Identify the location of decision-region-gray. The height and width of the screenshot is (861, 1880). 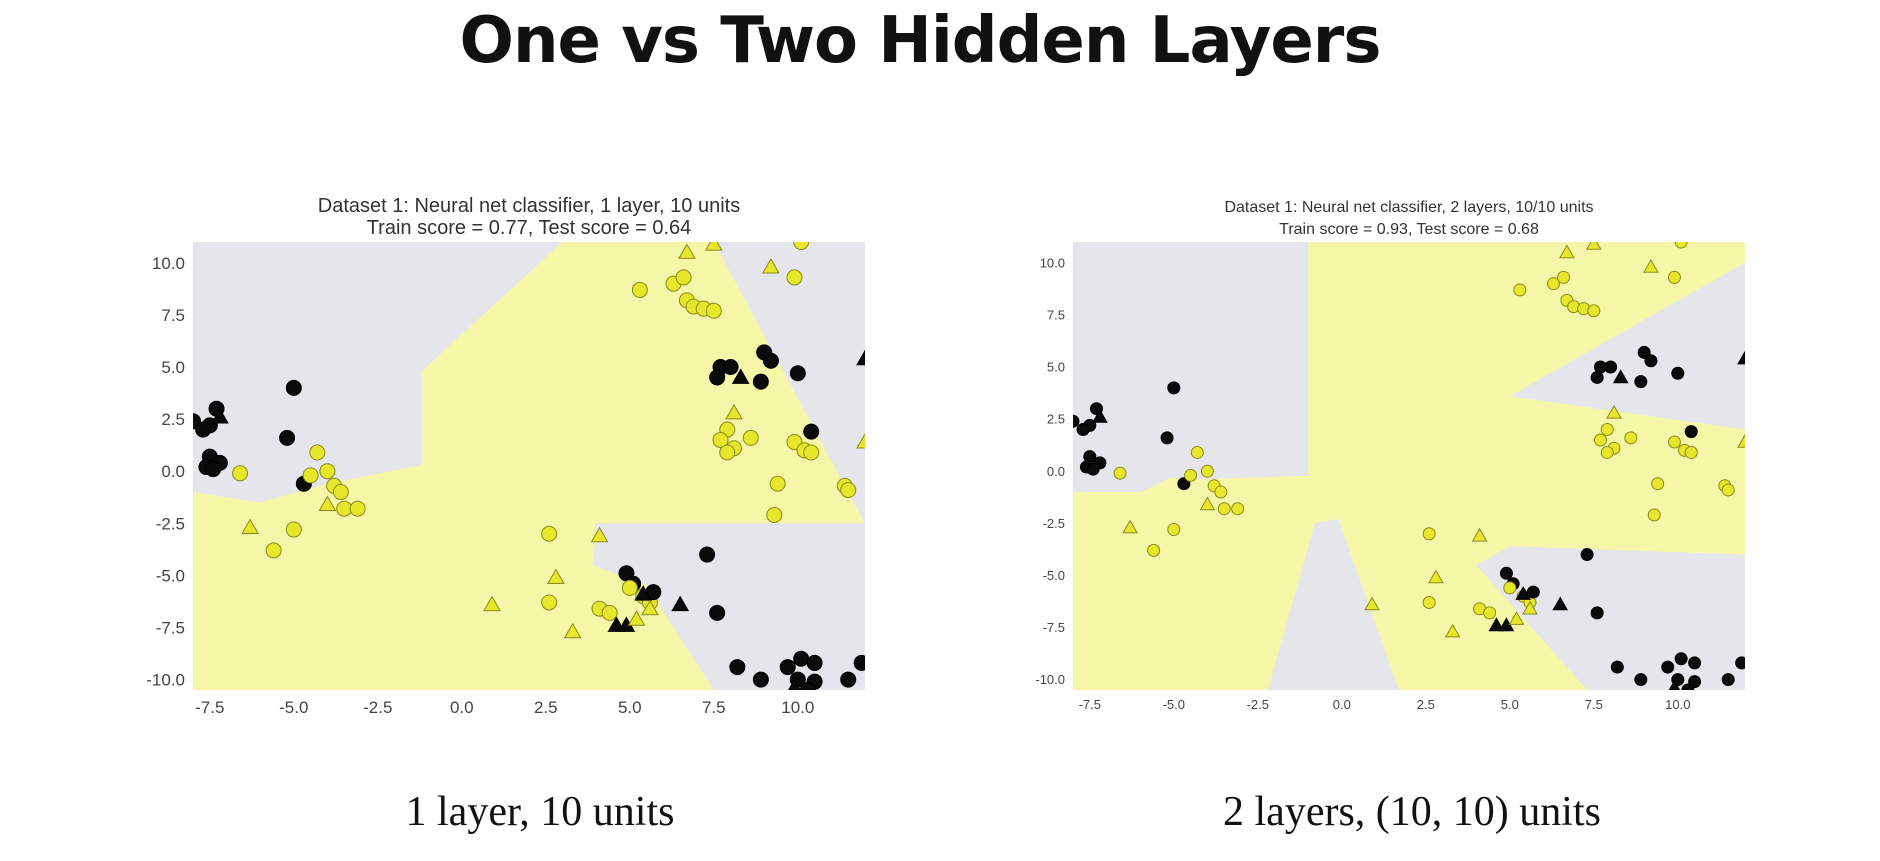
(1219, 467).